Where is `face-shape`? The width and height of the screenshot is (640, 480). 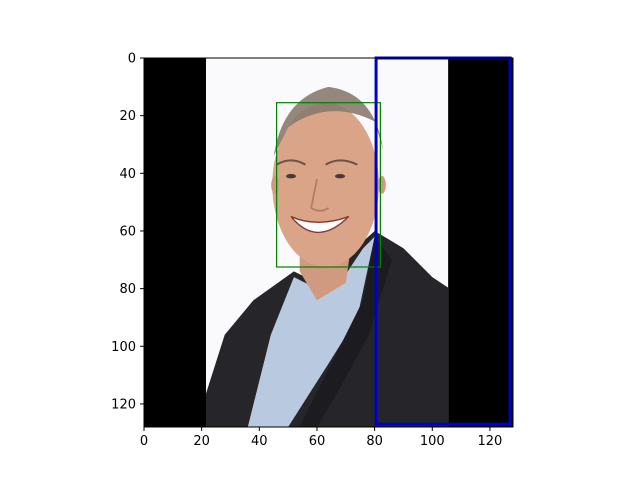 face-shape is located at coordinates (325, 185).